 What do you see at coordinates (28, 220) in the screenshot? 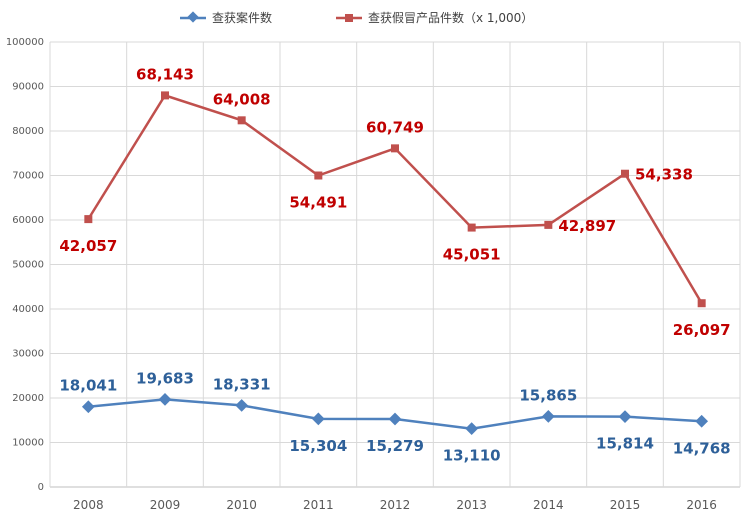
I see `y-tick-label: 60000` at bounding box center [28, 220].